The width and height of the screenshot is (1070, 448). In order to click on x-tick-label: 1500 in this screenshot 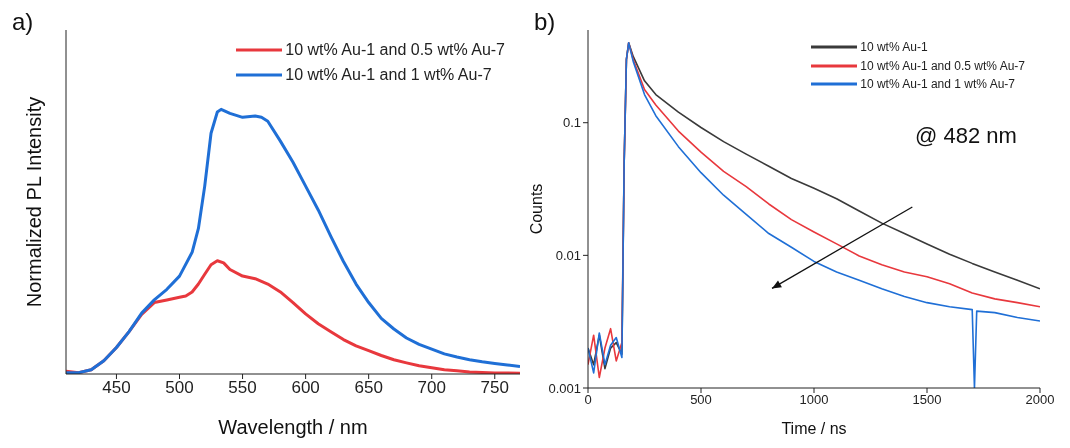, I will do `click(927, 400)`.